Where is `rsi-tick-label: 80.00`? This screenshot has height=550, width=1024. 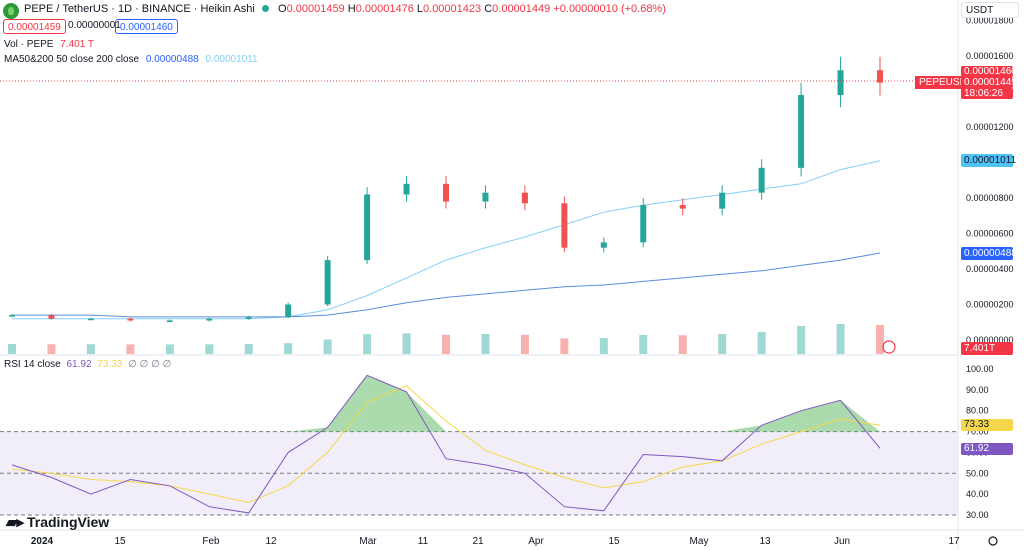
rsi-tick-label: 80.00 is located at coordinates (977, 411).